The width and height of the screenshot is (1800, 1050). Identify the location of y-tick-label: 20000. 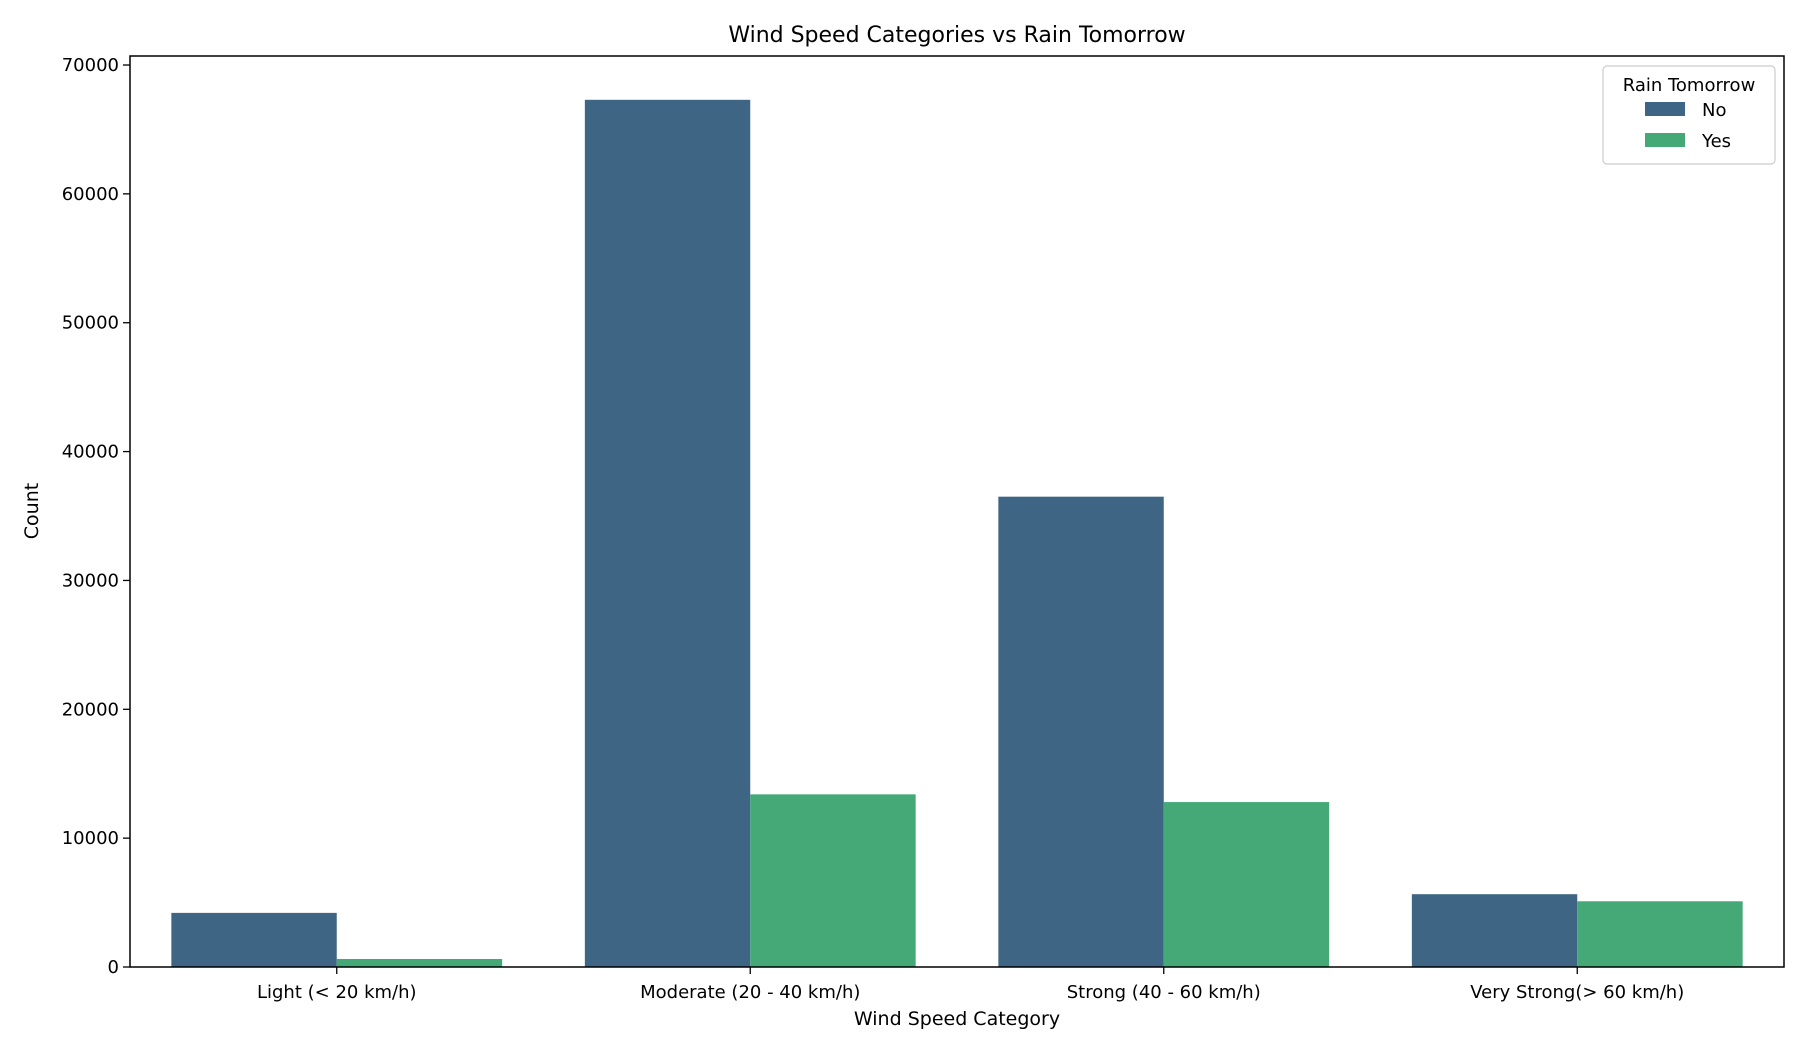
(90, 709).